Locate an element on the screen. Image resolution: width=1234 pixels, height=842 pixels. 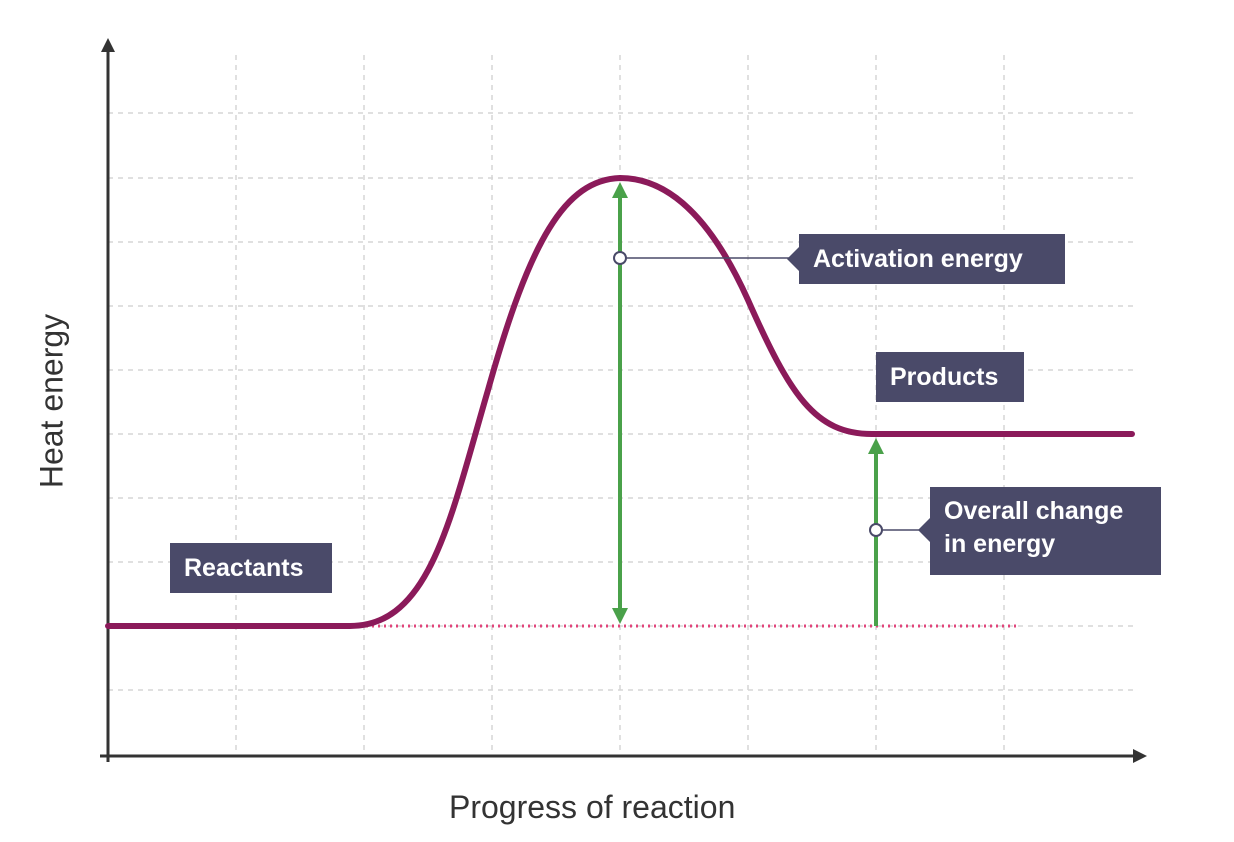
activation-energy-callout: Activation energy is located at coordinates (926, 259).